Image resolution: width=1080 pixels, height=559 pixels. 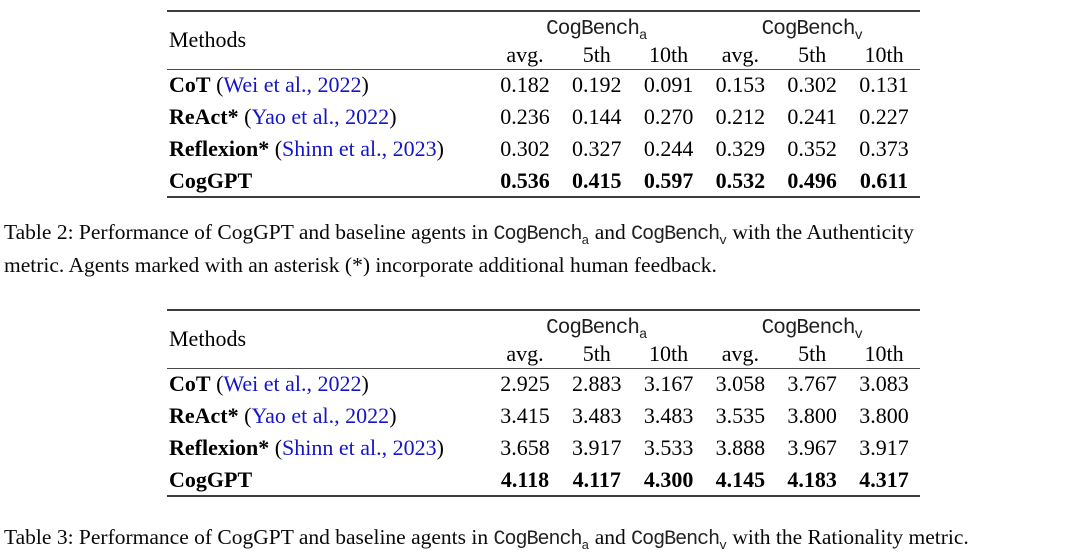 I want to click on value-cell: 0.144, so click(x=597, y=116).